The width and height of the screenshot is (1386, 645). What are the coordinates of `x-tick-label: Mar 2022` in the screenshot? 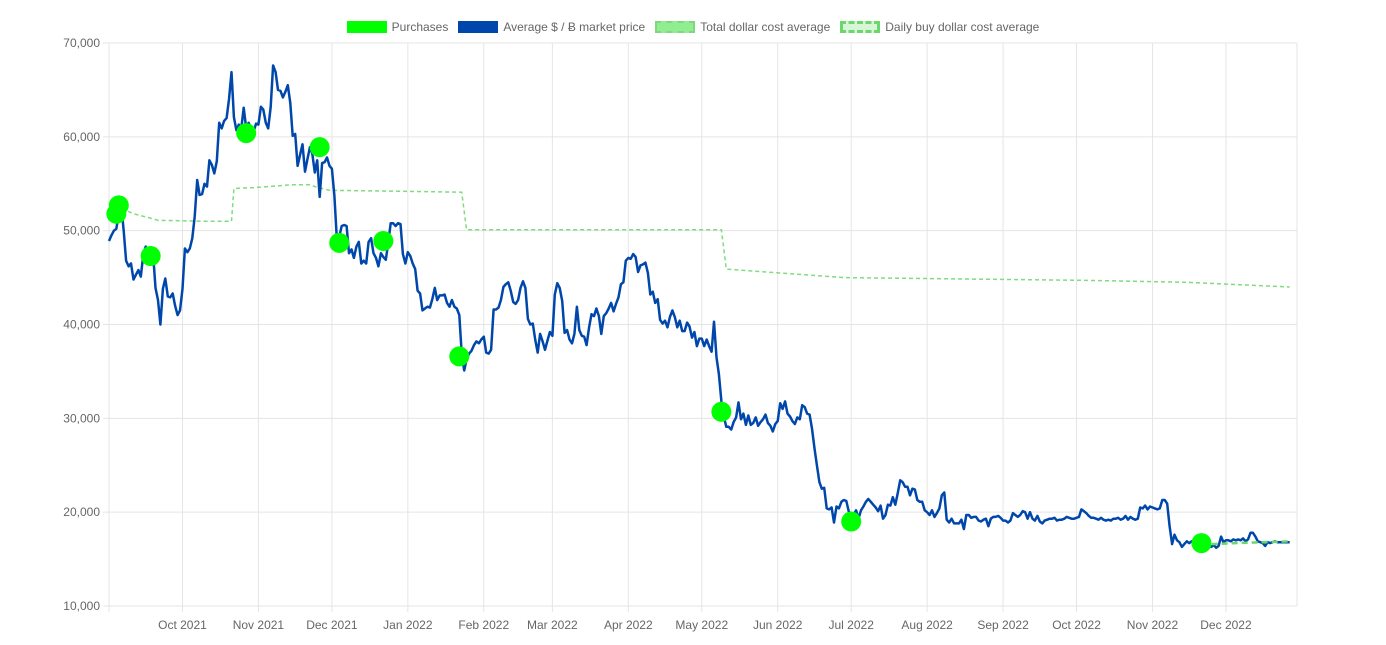 It's located at (552, 625).